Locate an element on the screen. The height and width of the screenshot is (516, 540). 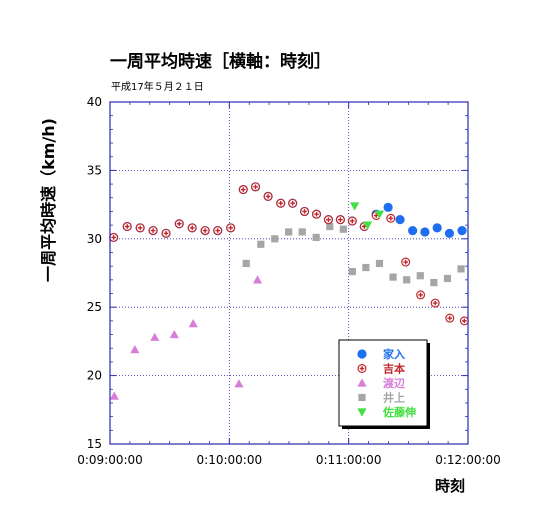
y-tick-label: 25 is located at coordinates (94, 307).